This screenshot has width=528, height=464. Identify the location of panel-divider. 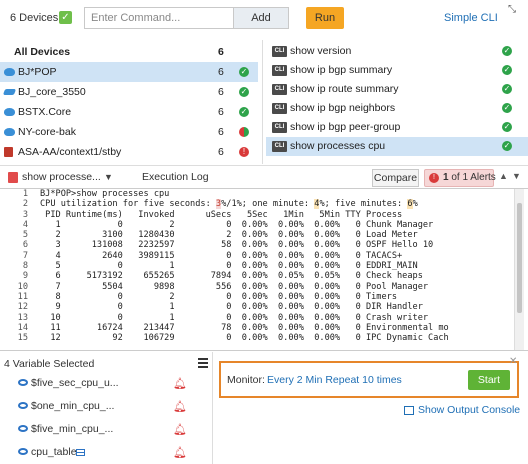
(264, 350).